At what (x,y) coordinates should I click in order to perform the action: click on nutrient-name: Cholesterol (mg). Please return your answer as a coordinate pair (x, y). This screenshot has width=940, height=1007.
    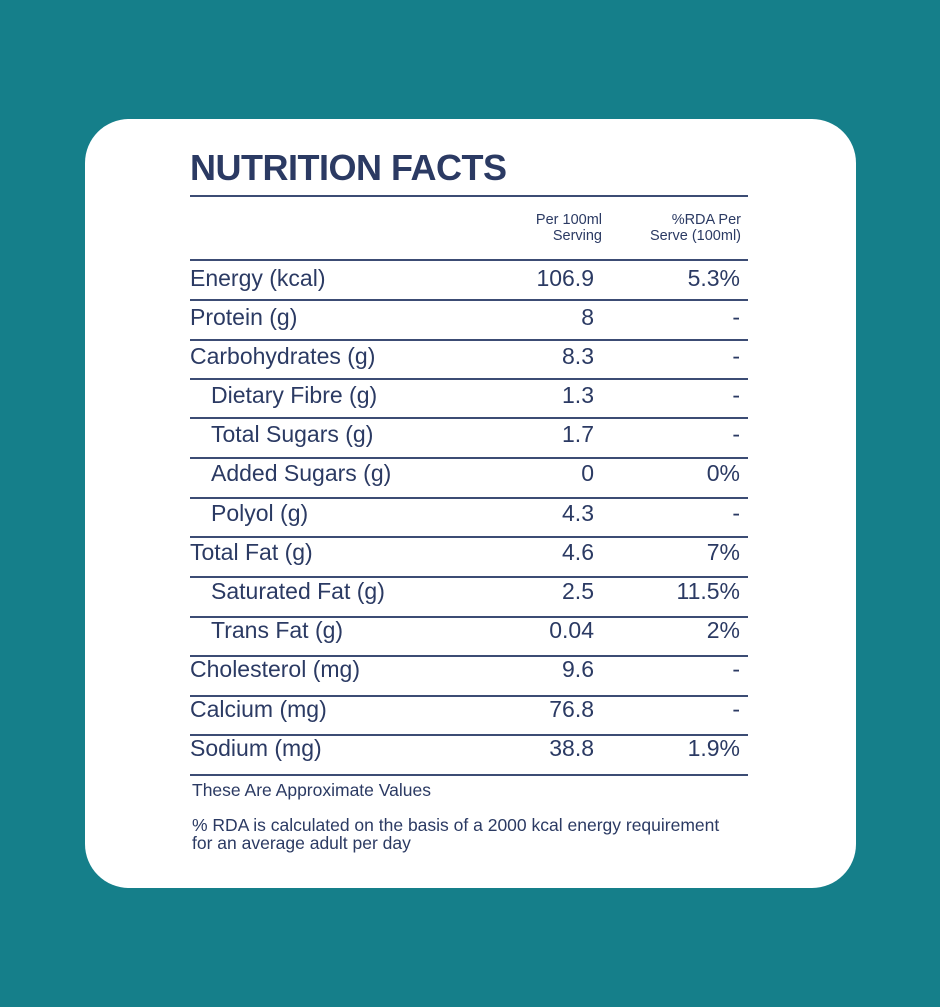
    Looking at the image, I should click on (275, 669).